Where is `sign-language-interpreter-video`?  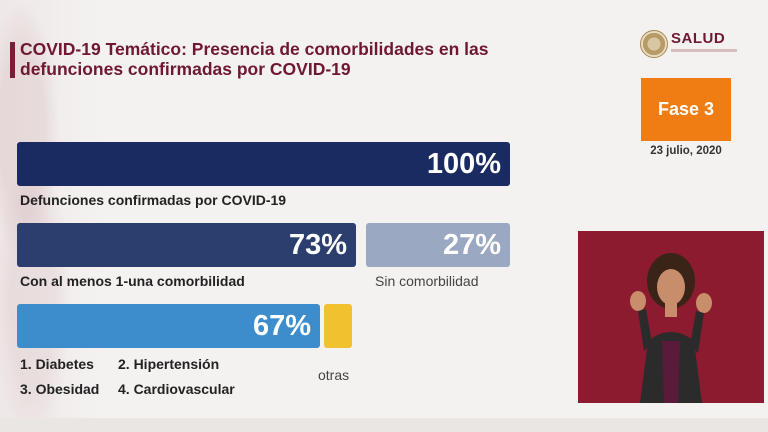 sign-language-interpreter-video is located at coordinates (671, 317).